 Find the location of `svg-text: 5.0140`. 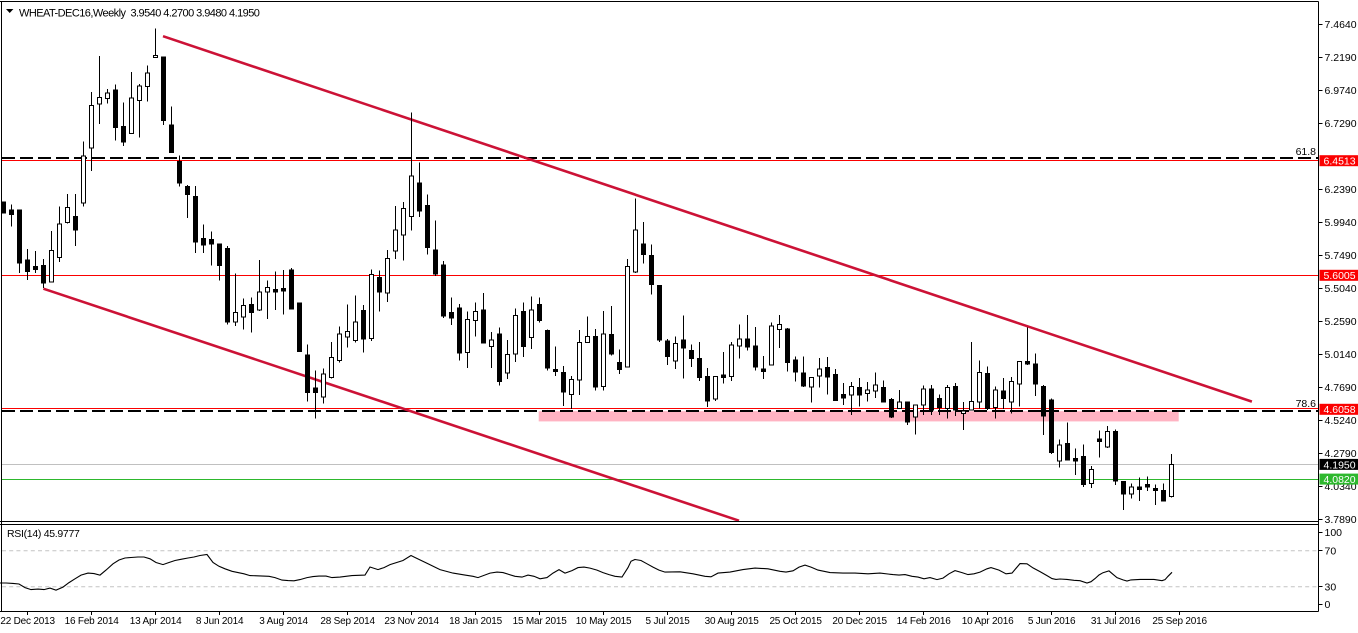

svg-text: 5.0140 is located at coordinates (1341, 355).